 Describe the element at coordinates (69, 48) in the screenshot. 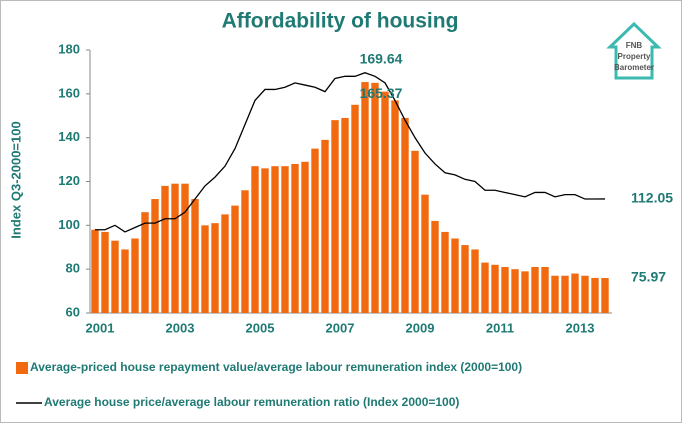

I see `y-tick-label: 180` at that location.